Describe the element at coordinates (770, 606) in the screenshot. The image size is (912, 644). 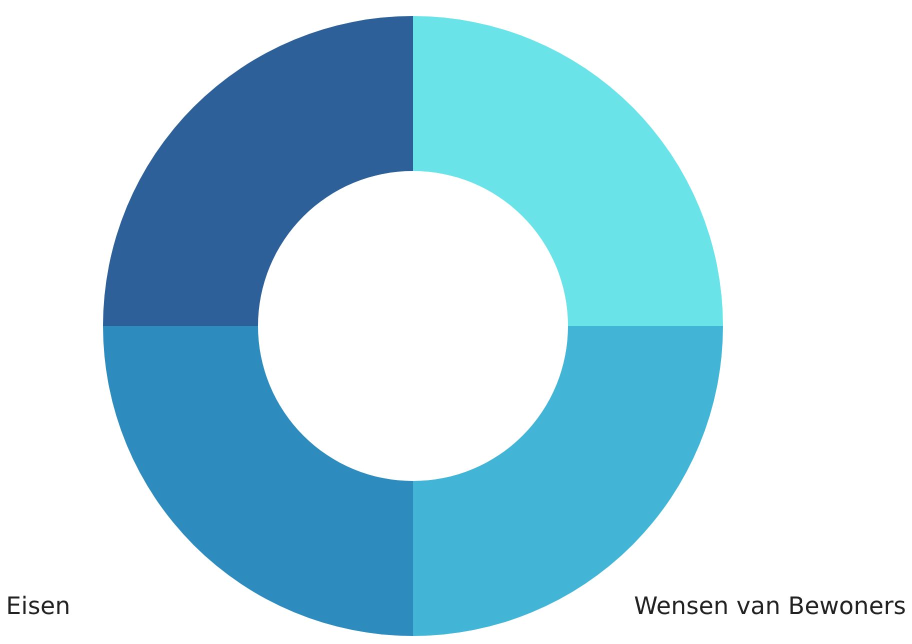
I see `slice-label: Wensen van Bewoners` at that location.